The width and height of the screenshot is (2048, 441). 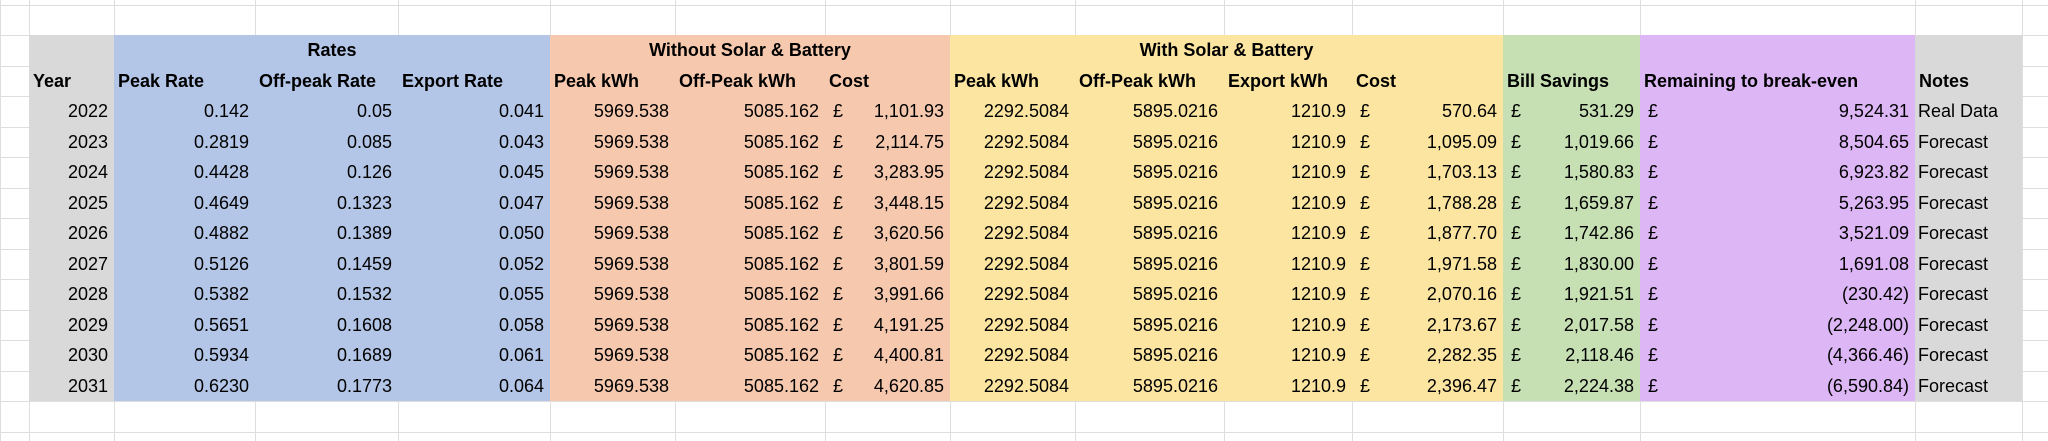 What do you see at coordinates (1958, 111) in the screenshot?
I see `note-cell: Real Data` at bounding box center [1958, 111].